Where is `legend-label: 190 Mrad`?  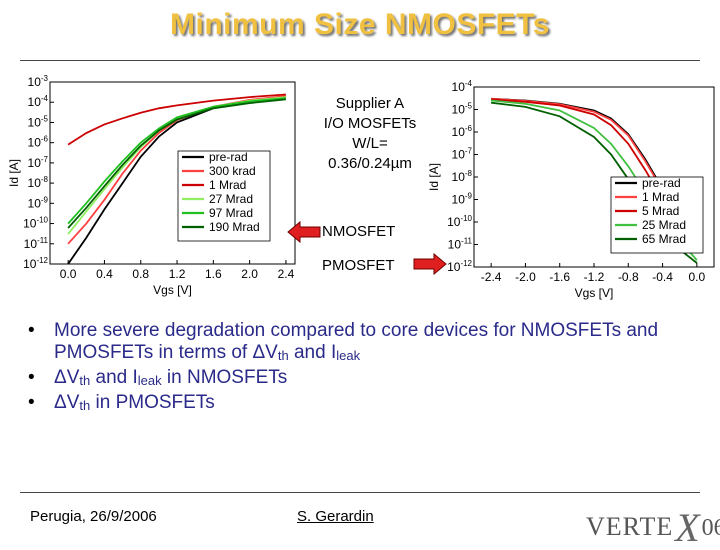 legend-label: 190 Mrad is located at coordinates (234, 227).